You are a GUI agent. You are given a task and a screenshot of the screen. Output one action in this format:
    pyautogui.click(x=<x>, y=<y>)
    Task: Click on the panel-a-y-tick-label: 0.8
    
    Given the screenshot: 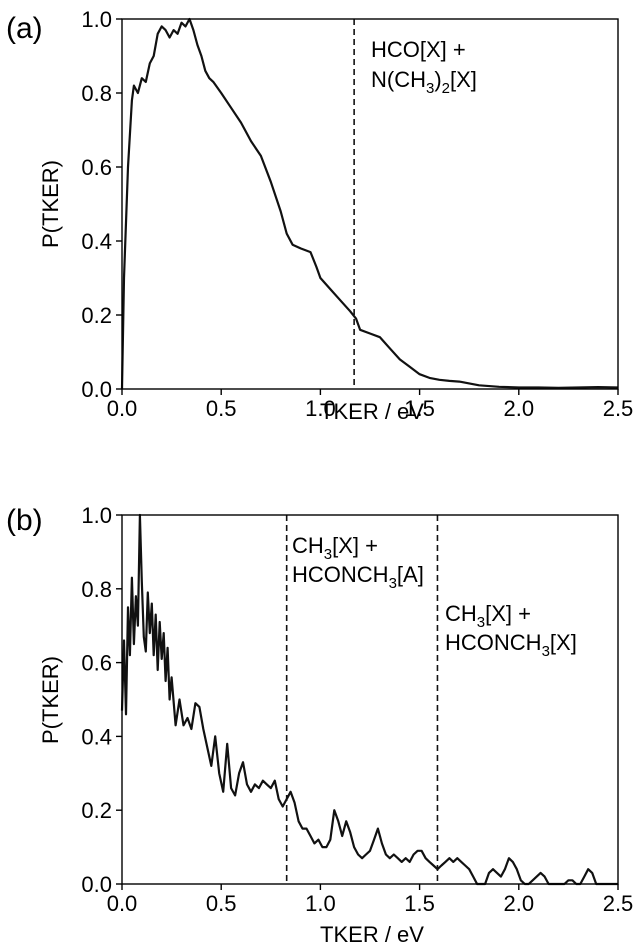 What is the action you would take?
    pyautogui.click(x=96, y=93)
    